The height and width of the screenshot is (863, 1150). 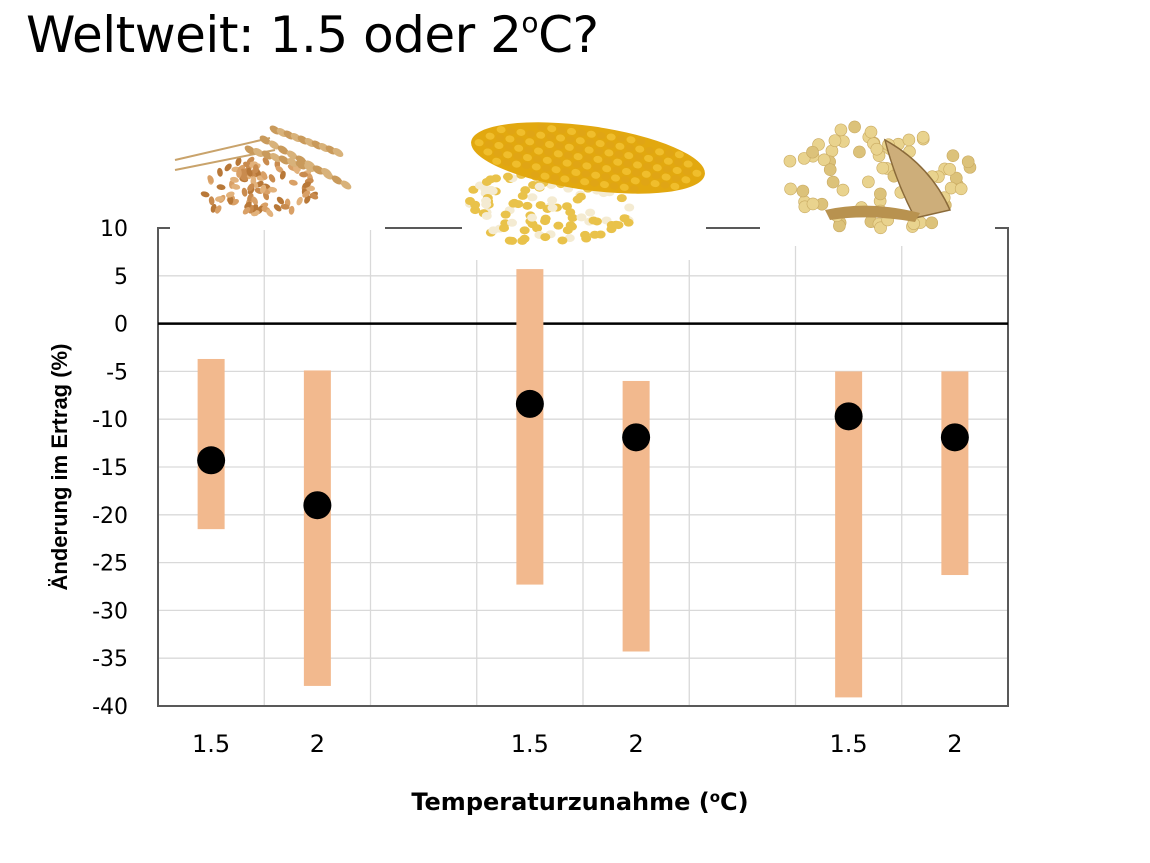 What do you see at coordinates (877, 182) in the screenshot?
I see `soybean-image` at bounding box center [877, 182].